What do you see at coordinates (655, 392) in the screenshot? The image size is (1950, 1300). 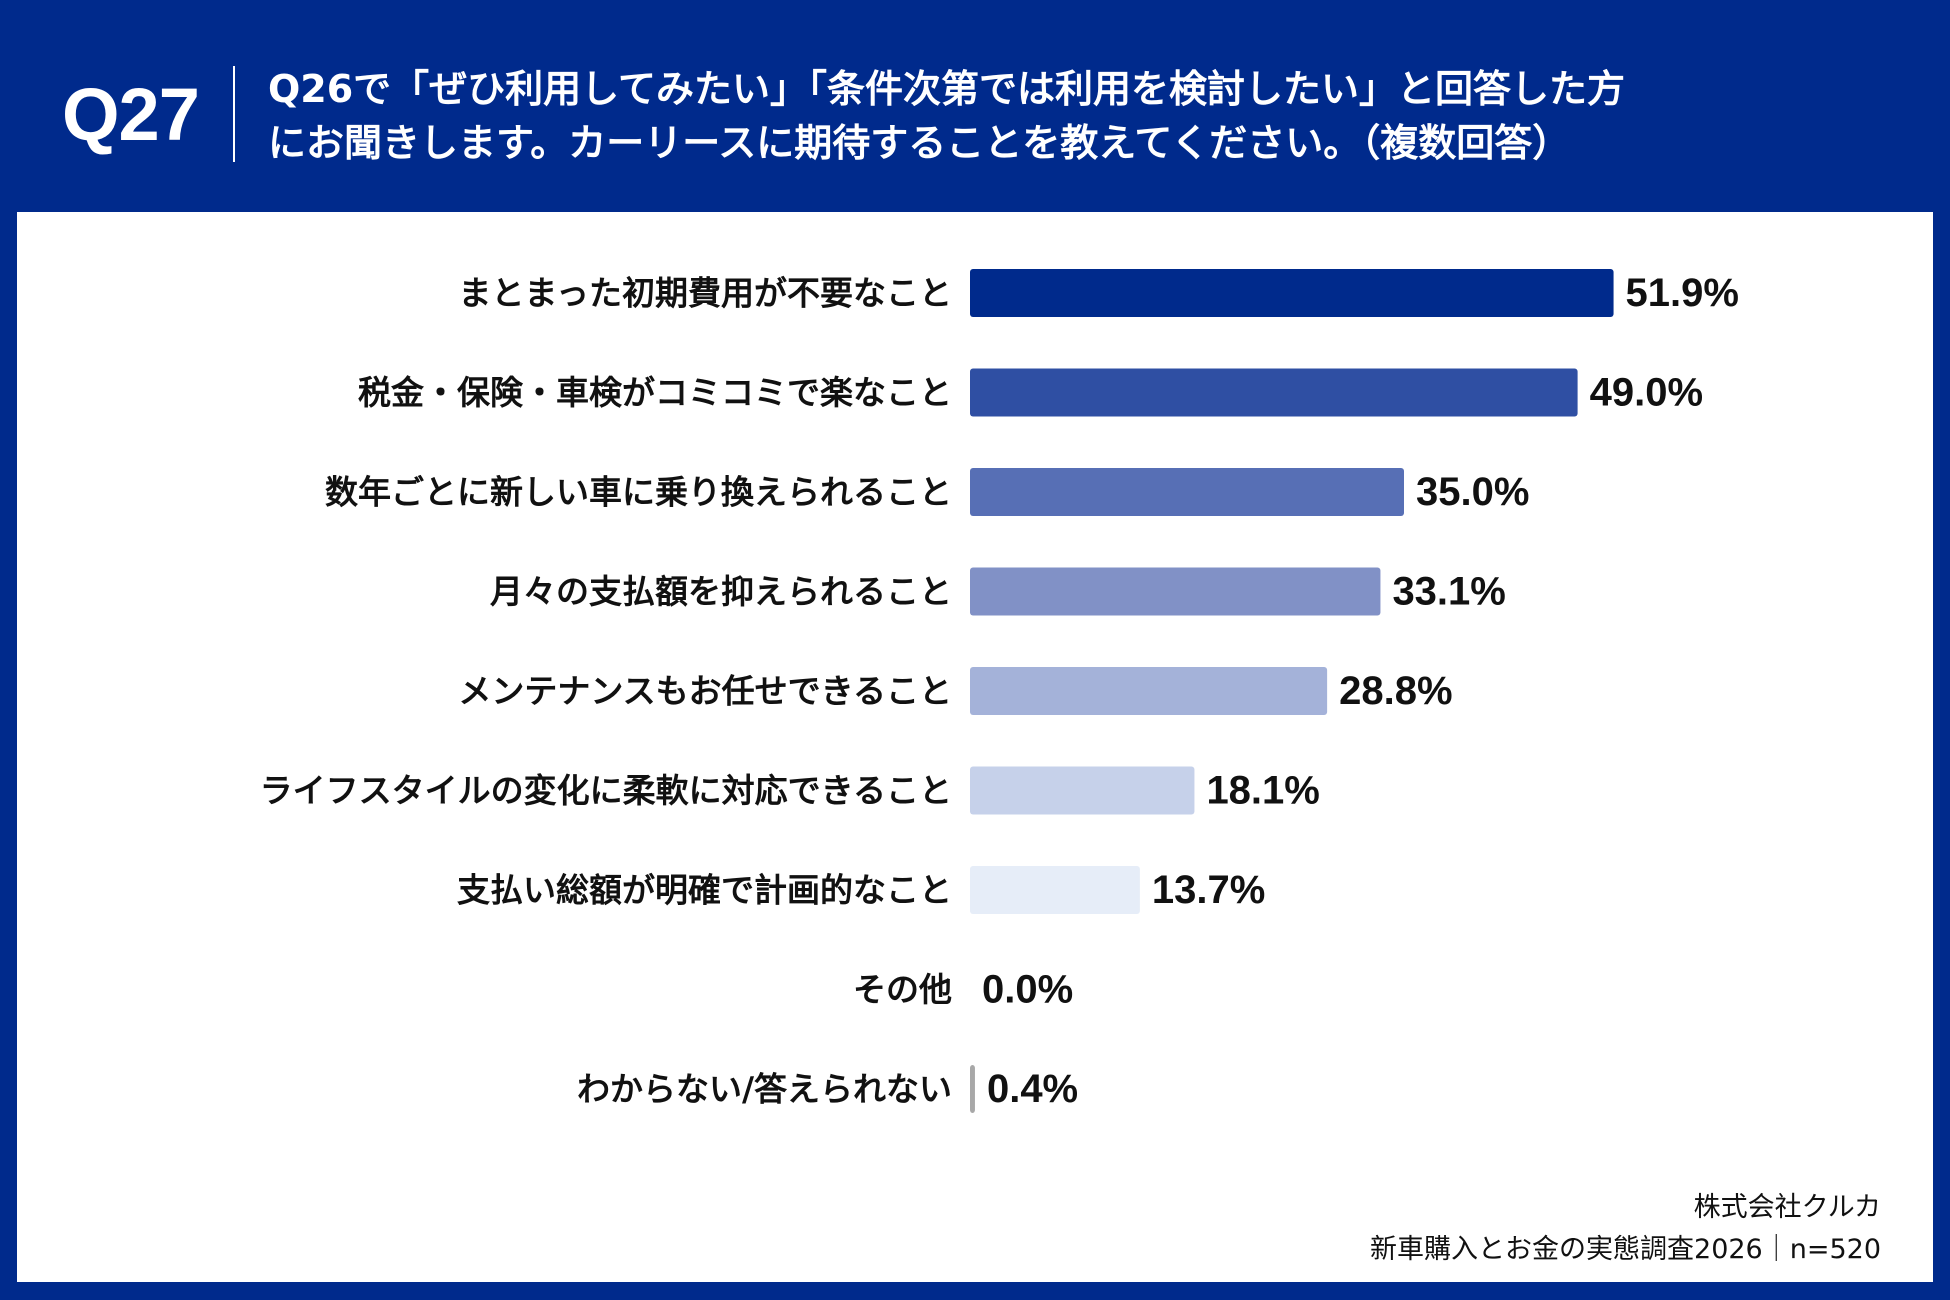 I see `category-label: 税金・保険・車検がコミコミで楽なこと` at bounding box center [655, 392].